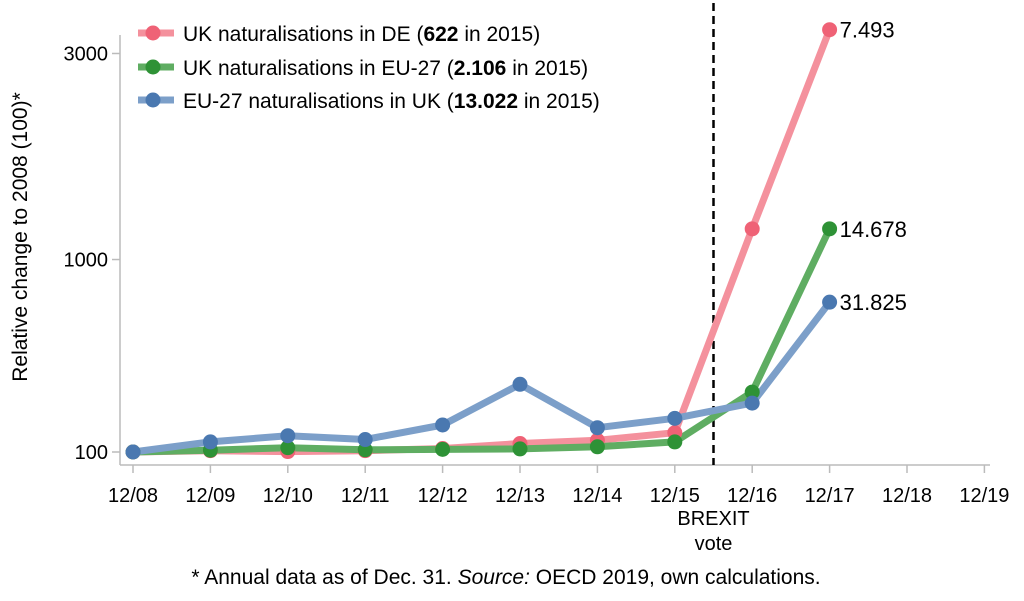 This screenshot has height=601, width=1024. What do you see at coordinates (480, 68) in the screenshot?
I see `legend-entry-2-part: 2.106` at bounding box center [480, 68].